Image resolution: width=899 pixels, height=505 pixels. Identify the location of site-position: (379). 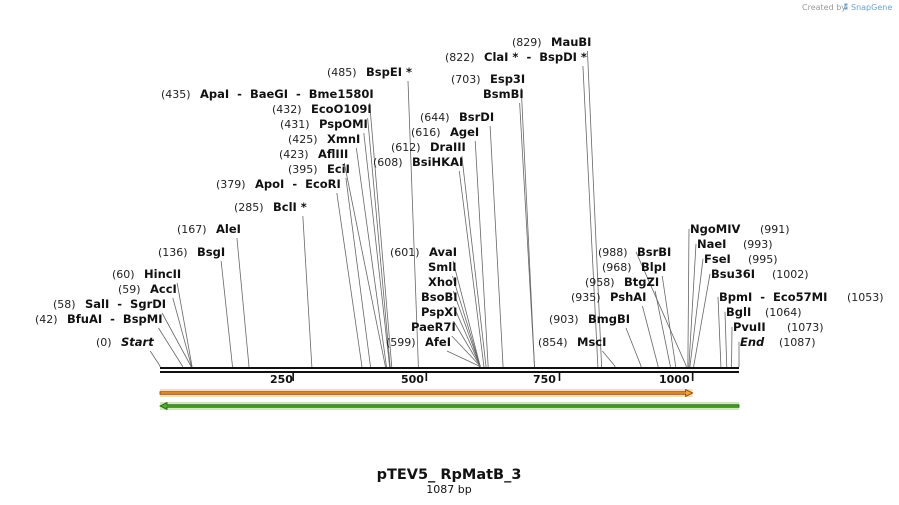
(231, 184).